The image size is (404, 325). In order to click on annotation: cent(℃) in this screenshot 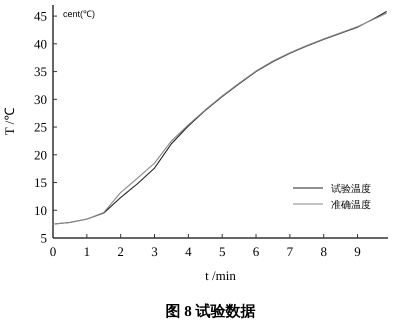, I will do `click(79, 14)`.